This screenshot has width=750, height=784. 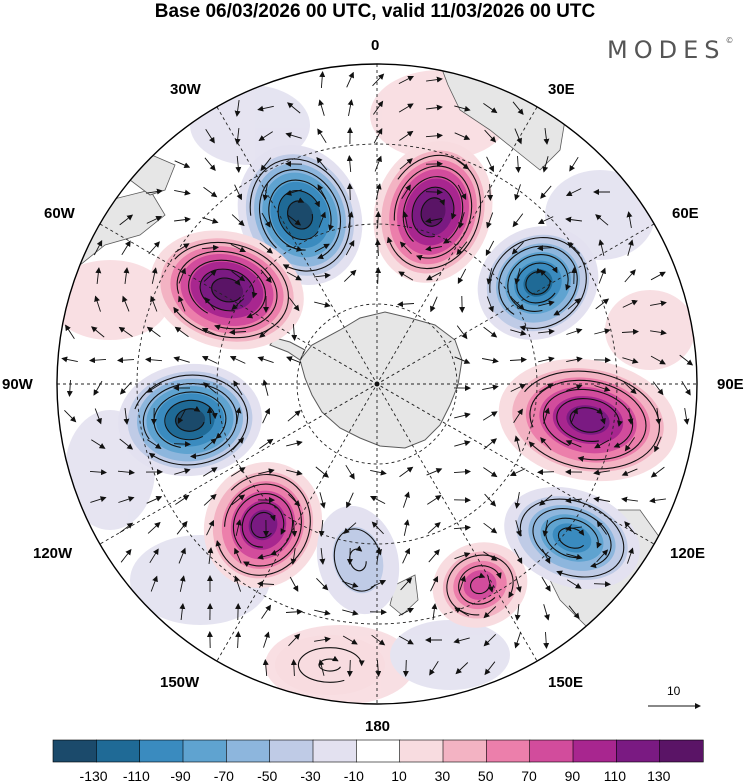 What do you see at coordinates (224, 776) in the screenshot?
I see `colorbar-tick-label: -70` at bounding box center [224, 776].